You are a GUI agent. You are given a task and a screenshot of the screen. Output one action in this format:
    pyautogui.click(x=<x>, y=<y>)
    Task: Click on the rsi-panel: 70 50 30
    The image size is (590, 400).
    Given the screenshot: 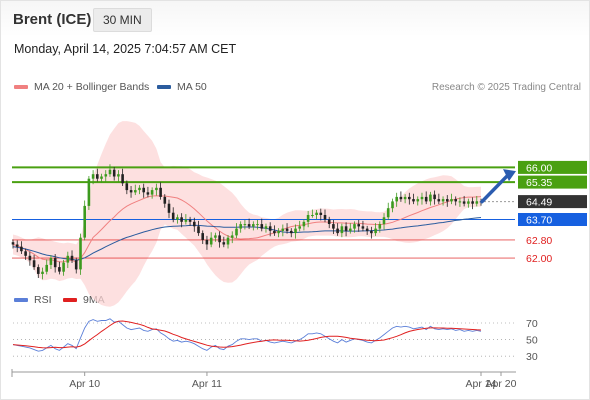 What is the action you would take?
    pyautogui.click(x=275, y=340)
    